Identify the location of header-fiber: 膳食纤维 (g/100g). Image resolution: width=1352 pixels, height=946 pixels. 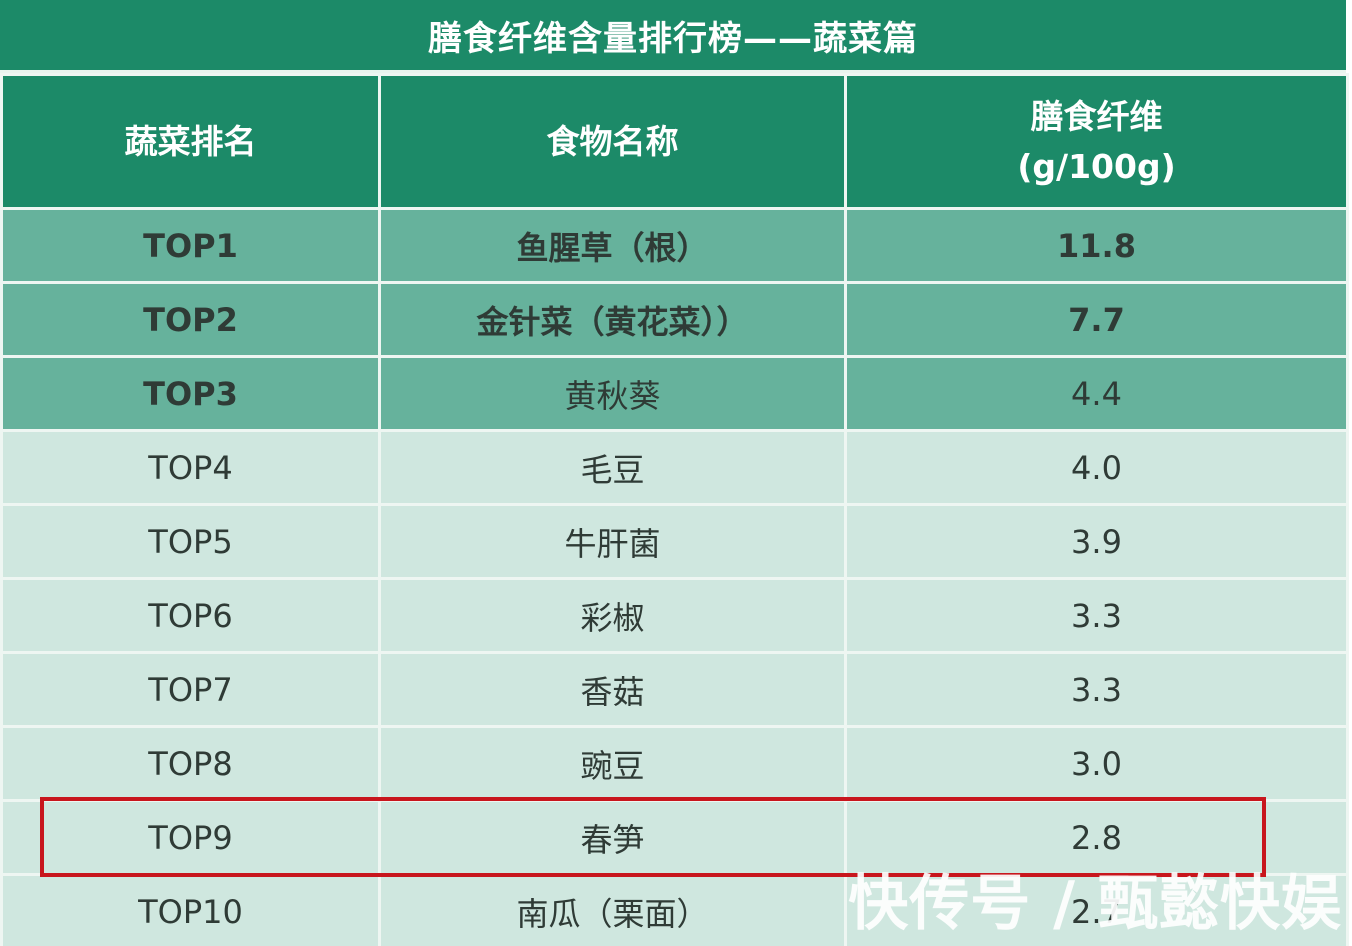
(1096, 141).